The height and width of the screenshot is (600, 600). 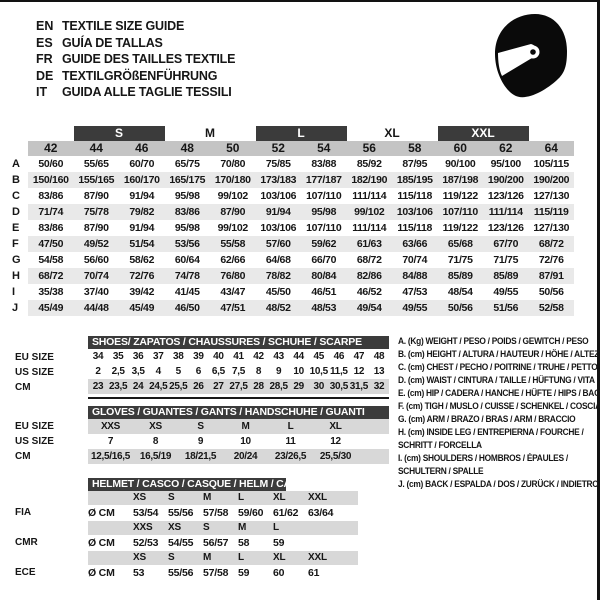 What do you see at coordinates (369, 244) in the screenshot?
I see `size-value: 61/63` at bounding box center [369, 244].